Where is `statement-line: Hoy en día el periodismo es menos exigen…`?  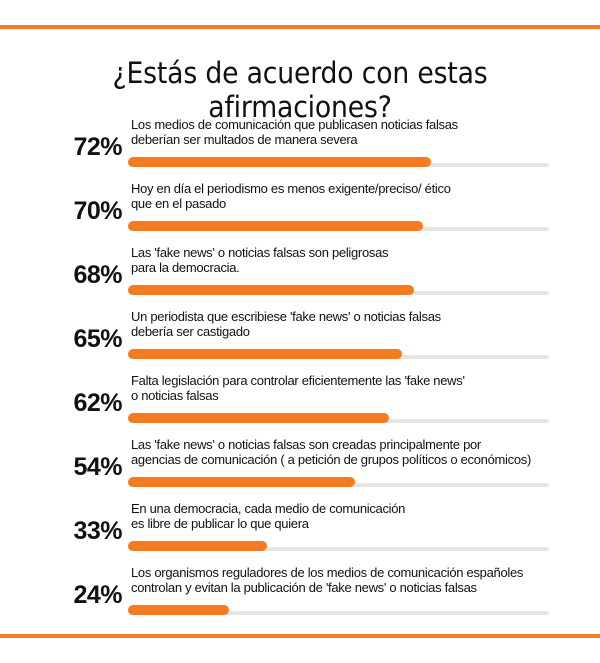 statement-line: Hoy en día el periodismo es menos exigen… is located at coordinates (291, 188).